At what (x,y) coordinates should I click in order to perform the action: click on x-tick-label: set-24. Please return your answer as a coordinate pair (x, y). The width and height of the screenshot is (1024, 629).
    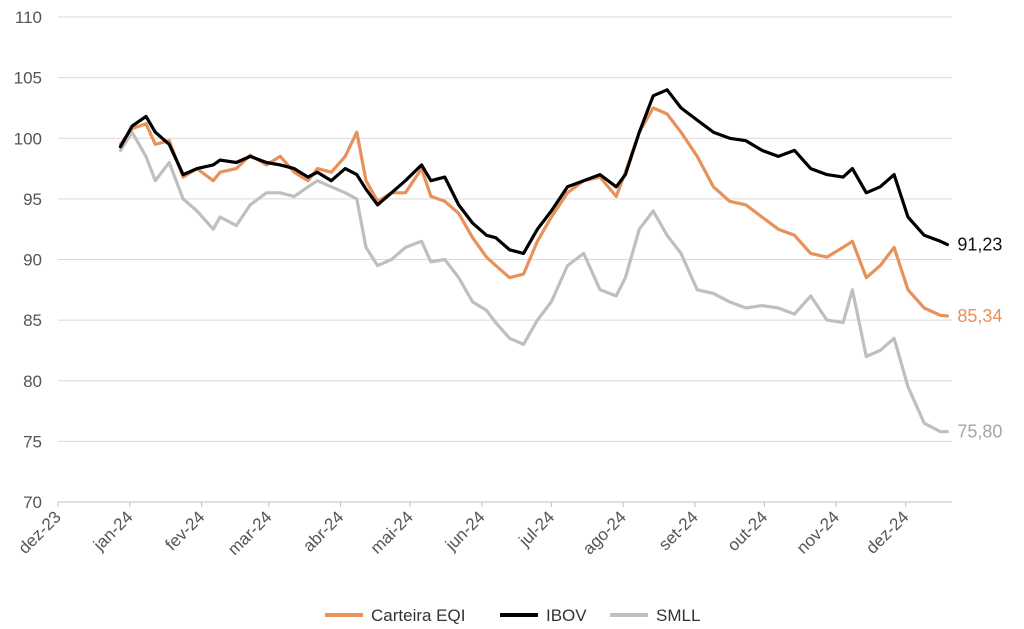
    Looking at the image, I should click on (678, 530).